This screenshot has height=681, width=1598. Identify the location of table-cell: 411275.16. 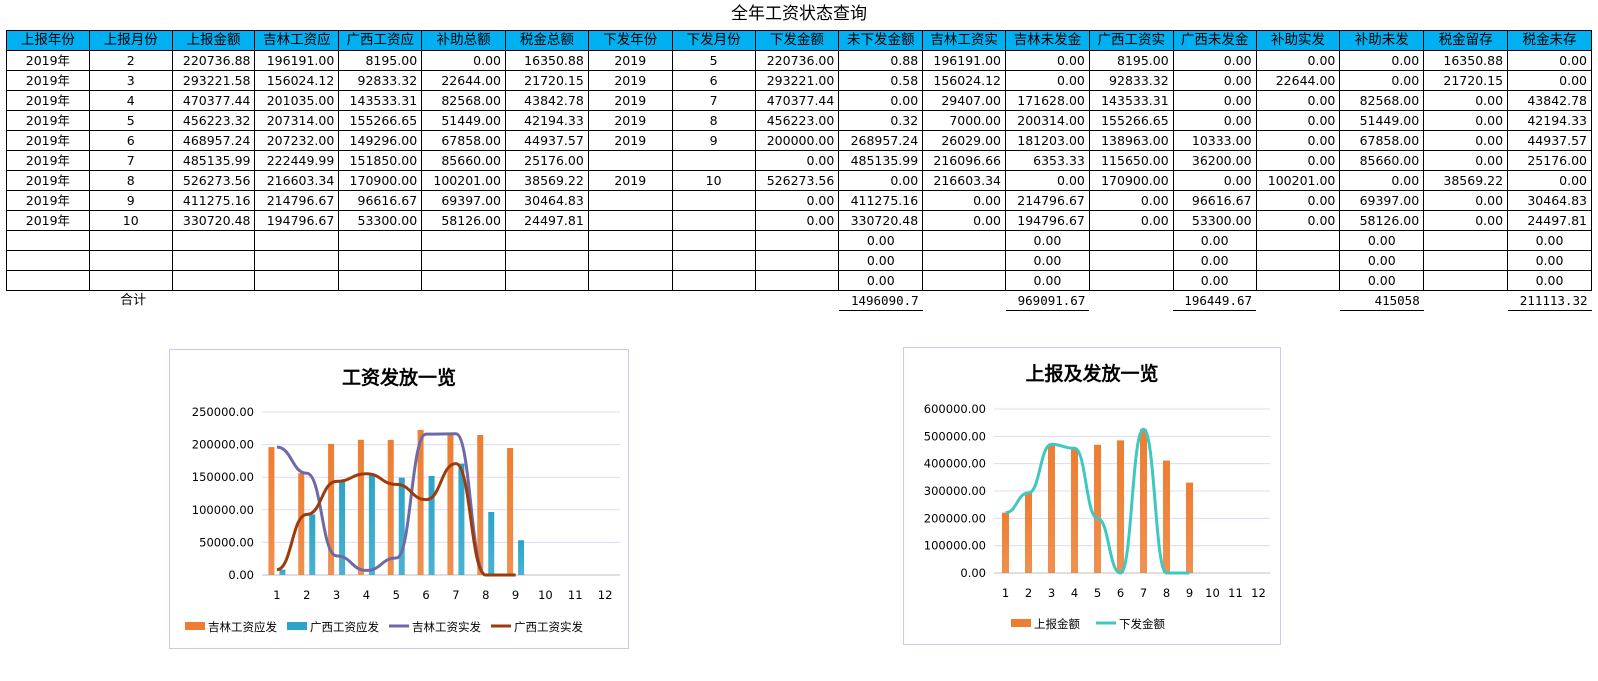
(881, 200).